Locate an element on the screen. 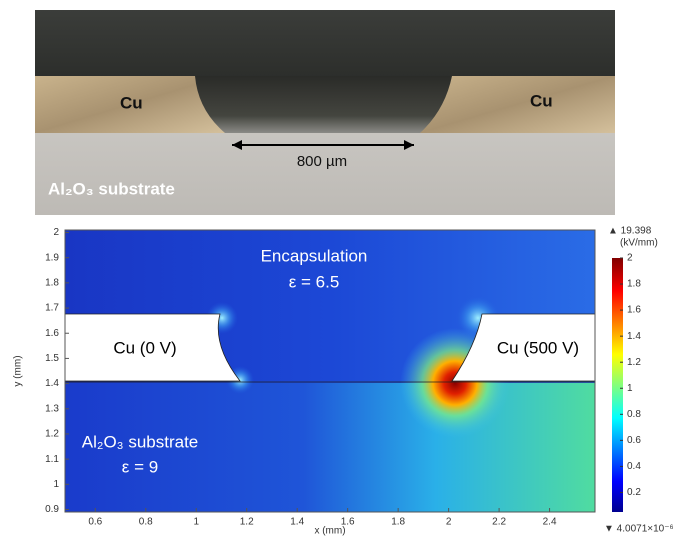 Image resolution: width=683 pixels, height=543 pixels. y-tick-label: 1.9 is located at coordinates (52, 257).